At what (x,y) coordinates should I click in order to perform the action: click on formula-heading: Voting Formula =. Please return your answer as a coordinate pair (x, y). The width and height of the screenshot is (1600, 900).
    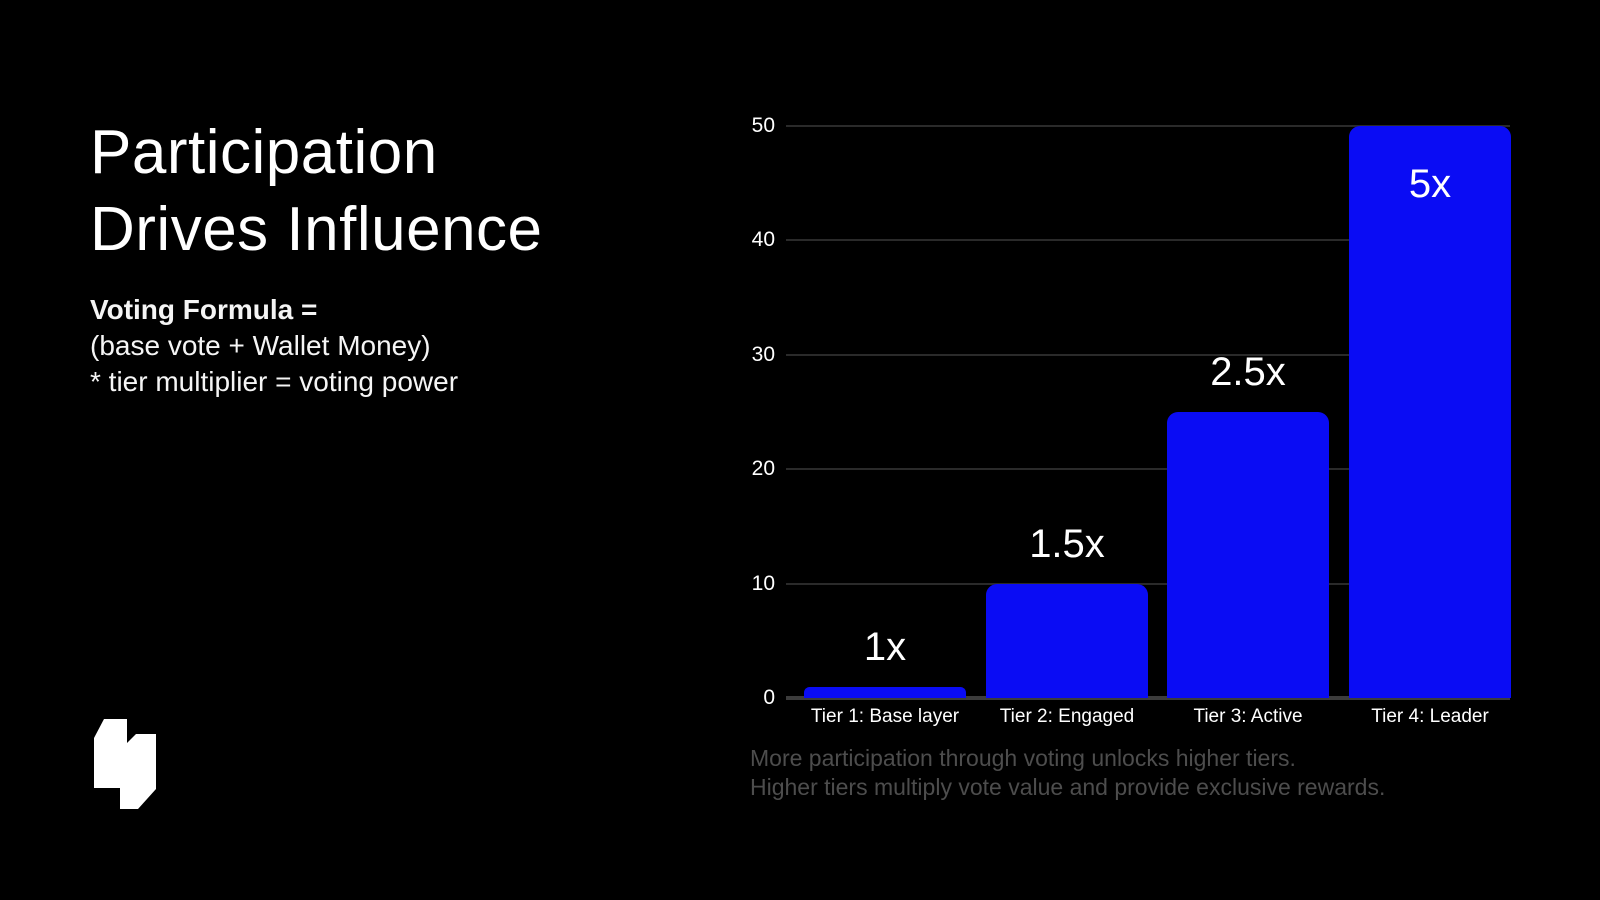
    Looking at the image, I should click on (204, 309).